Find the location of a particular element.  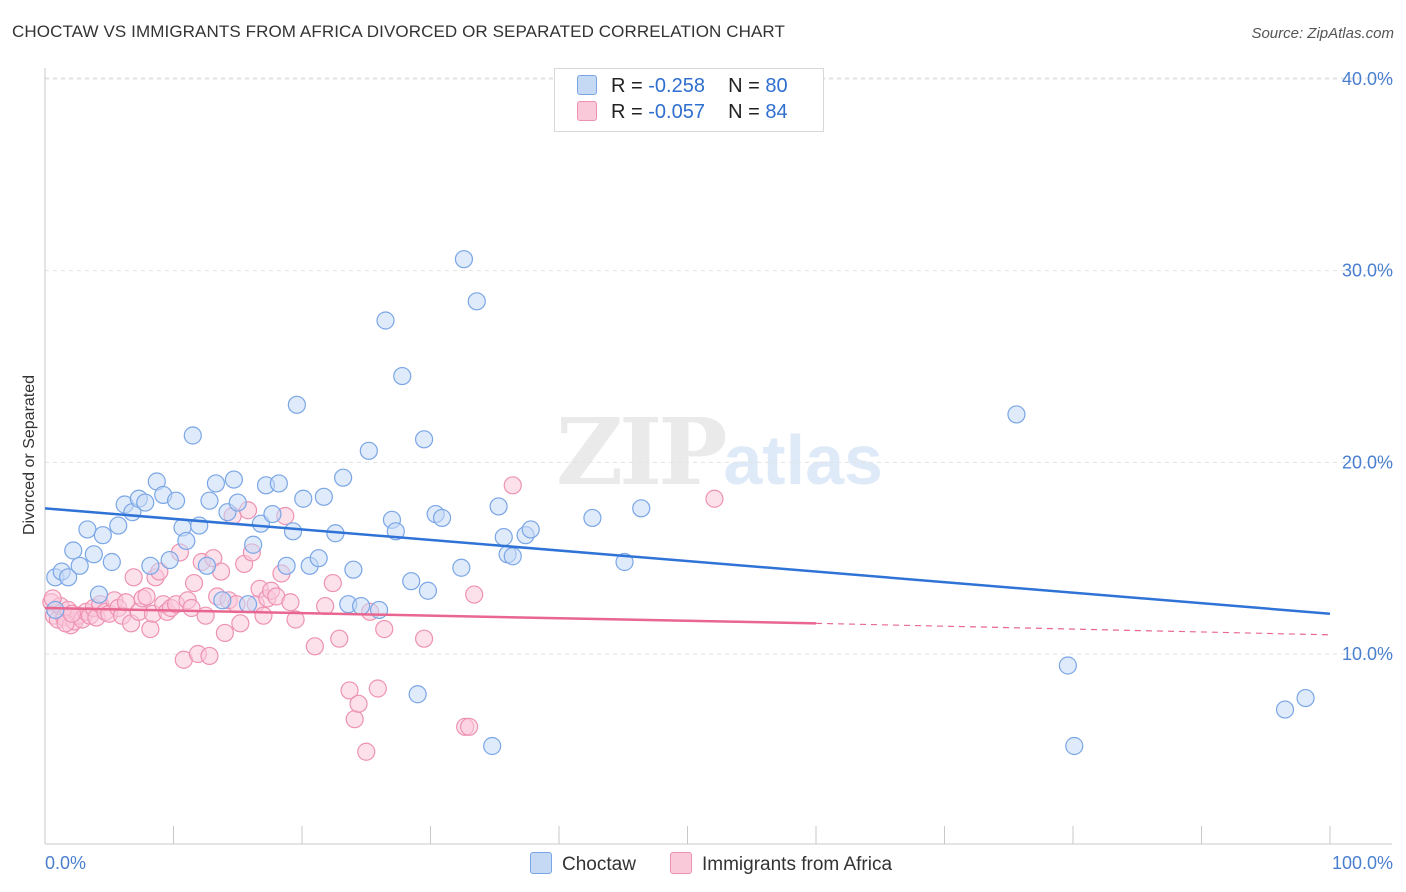

y-tick-label: 40.0% is located at coordinates (1367, 79).